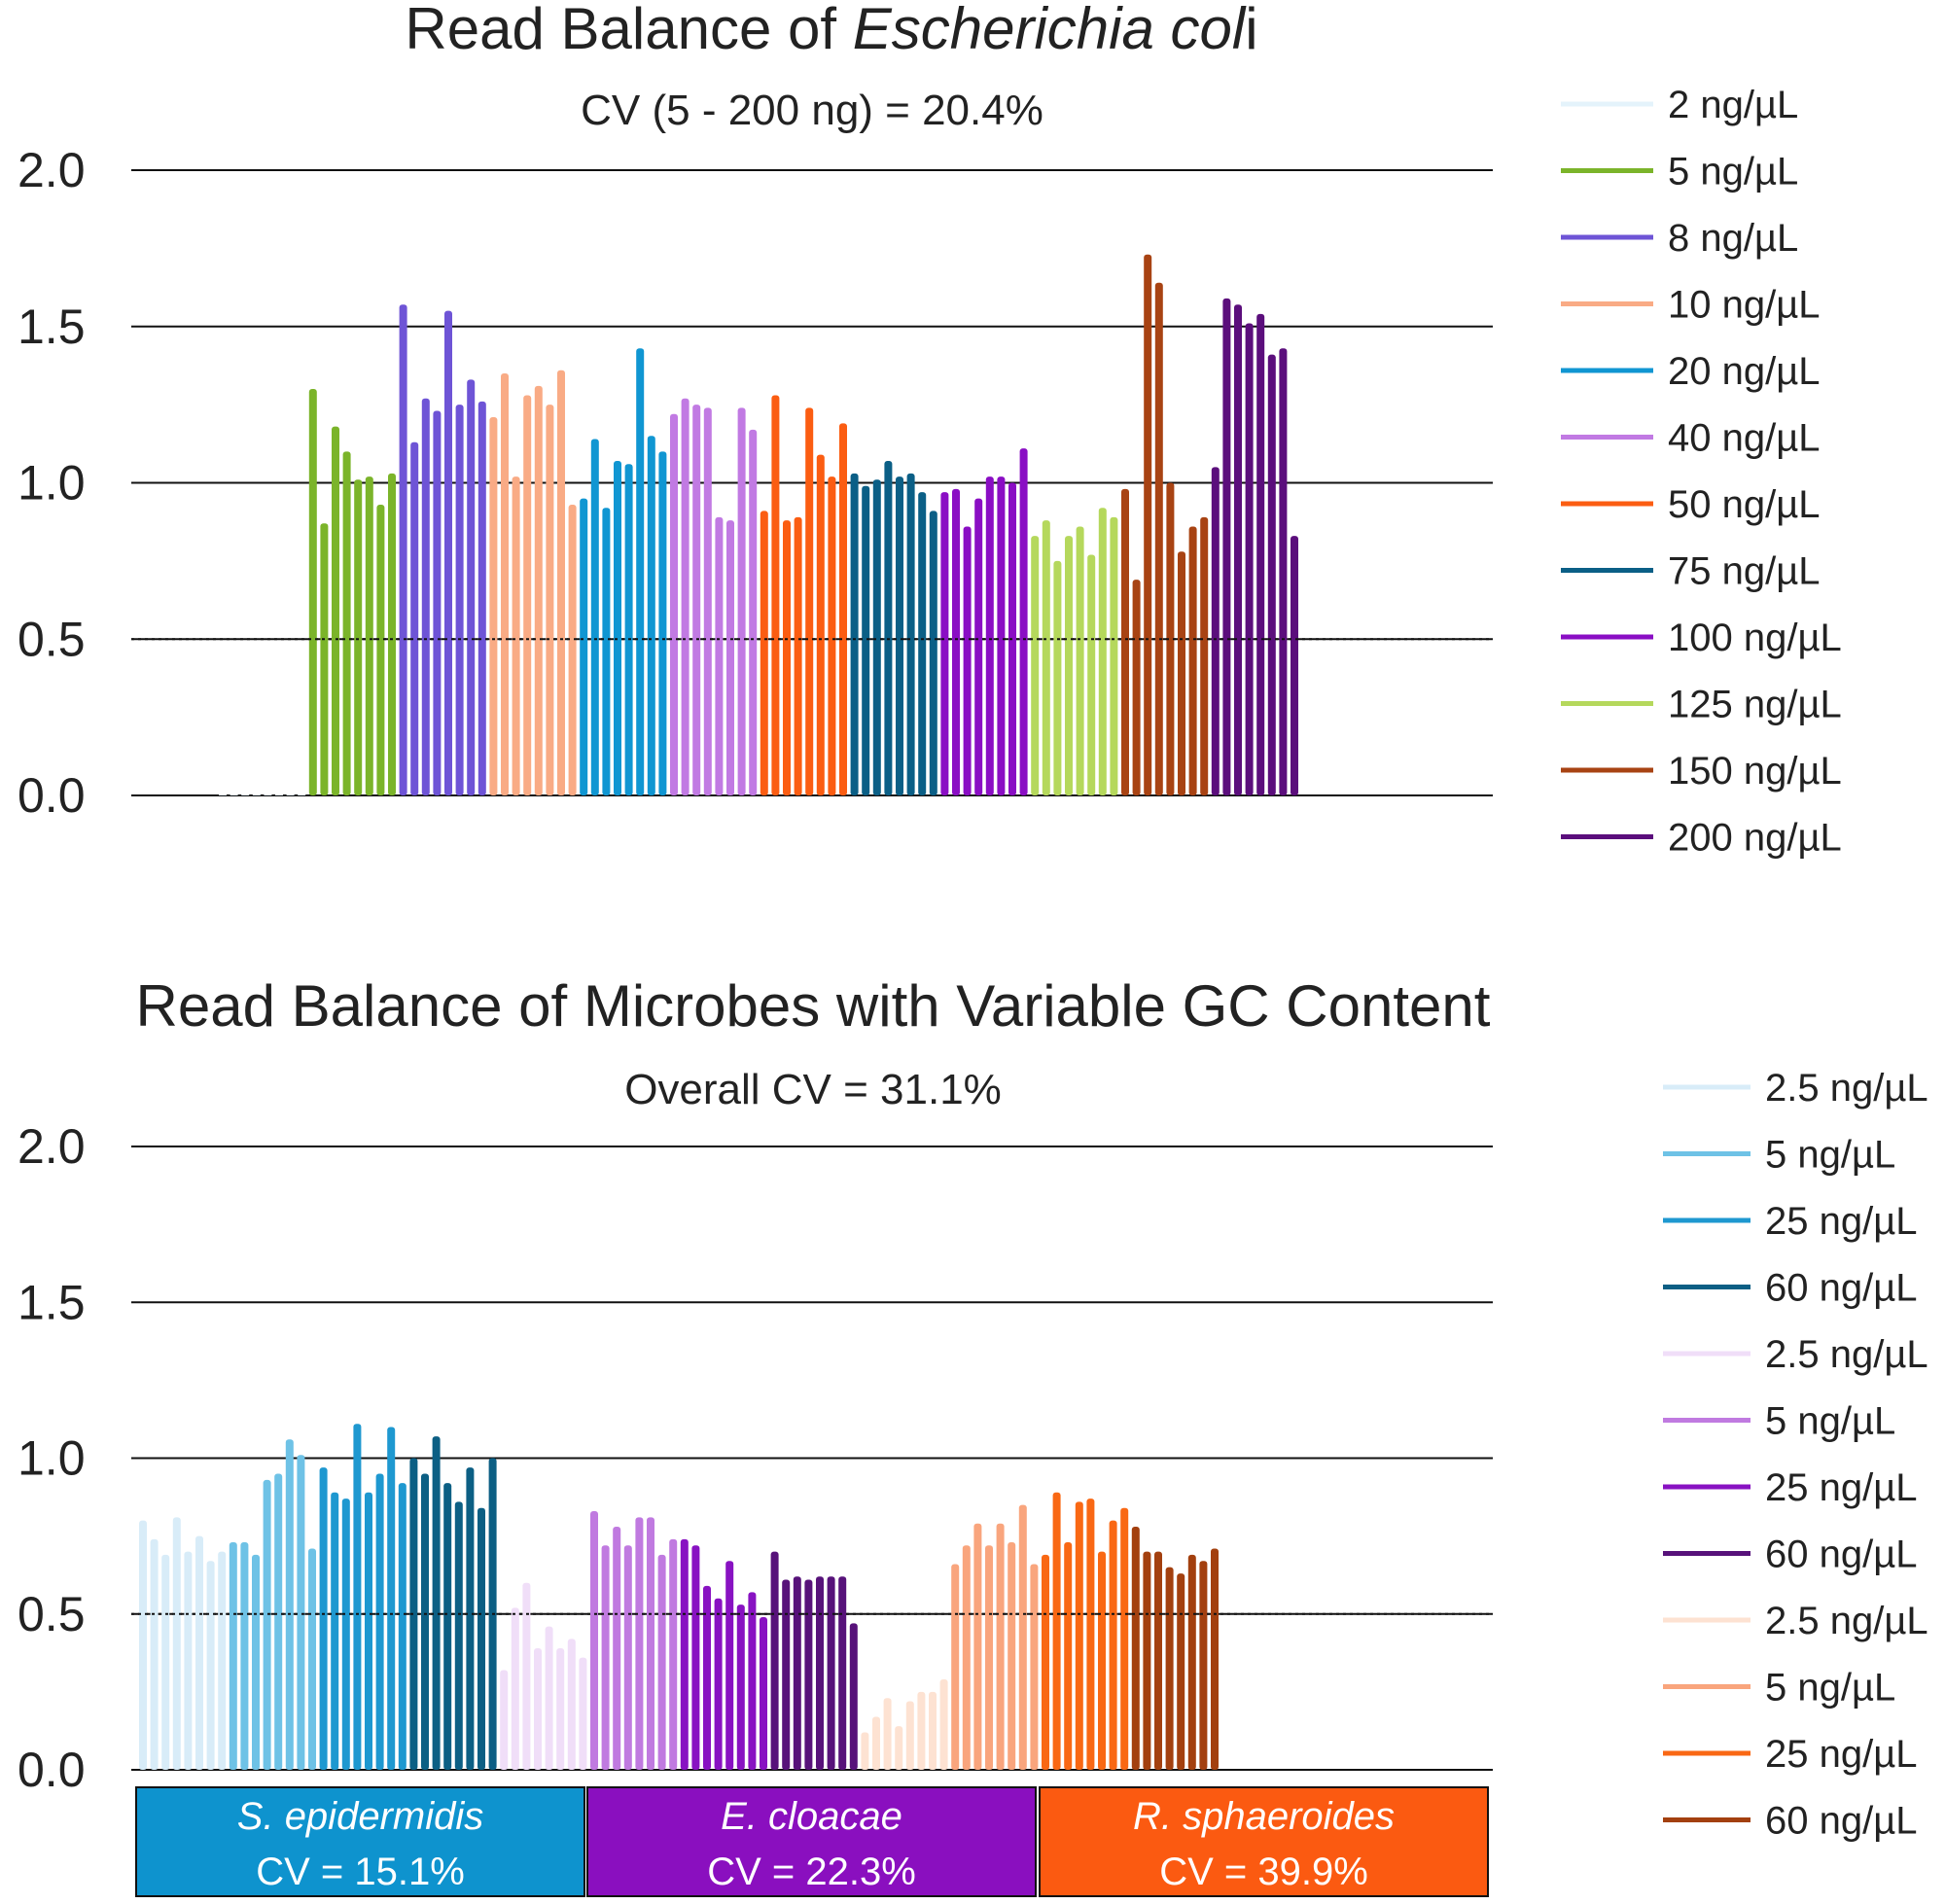 This screenshot has width=1945, height=1904. I want to click on chart-1-subtitle: CV (5 - 200 ng) = 20.4%, so click(812, 110).